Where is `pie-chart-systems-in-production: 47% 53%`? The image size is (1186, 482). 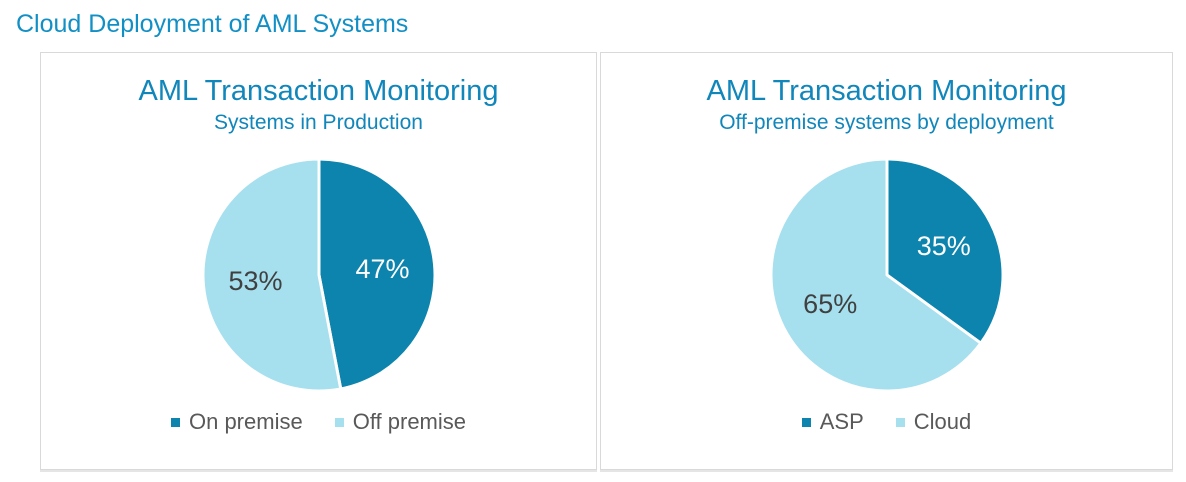
pie-chart-systems-in-production: 47% 53% is located at coordinates (318, 275).